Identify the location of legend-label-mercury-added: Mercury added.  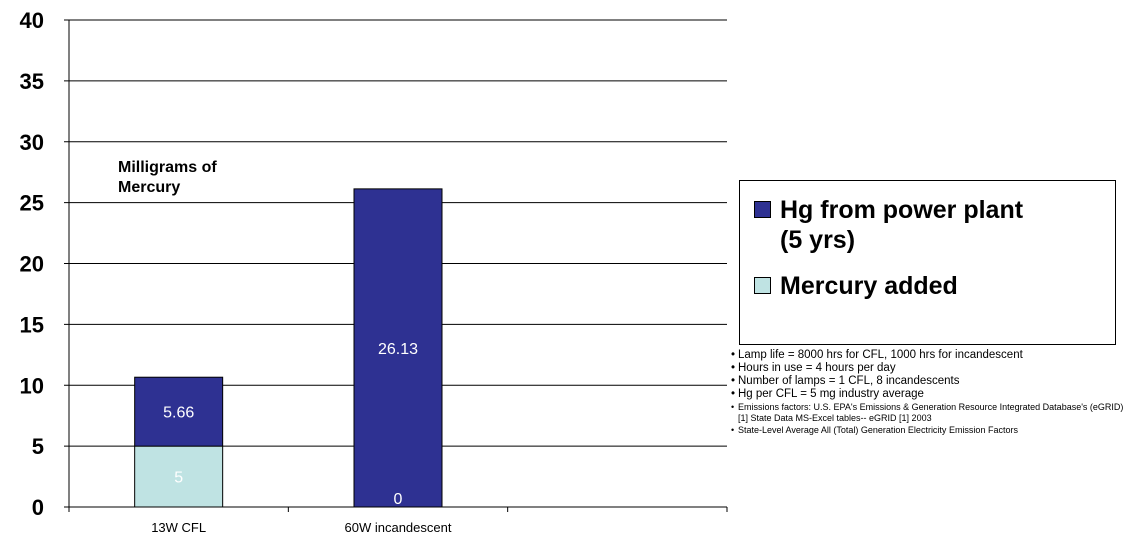
(869, 286).